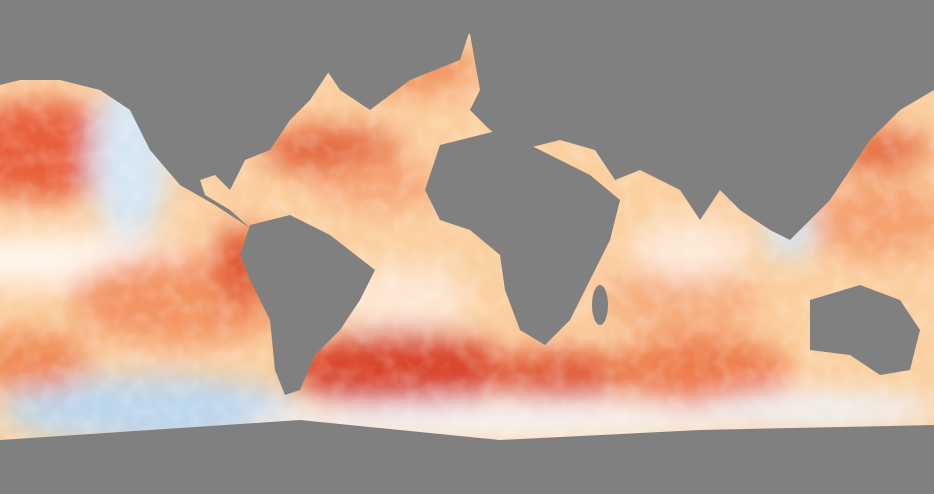 The height and width of the screenshot is (494, 934). Describe the element at coordinates (165, 131) in the screenshot. I see `north-america` at that location.